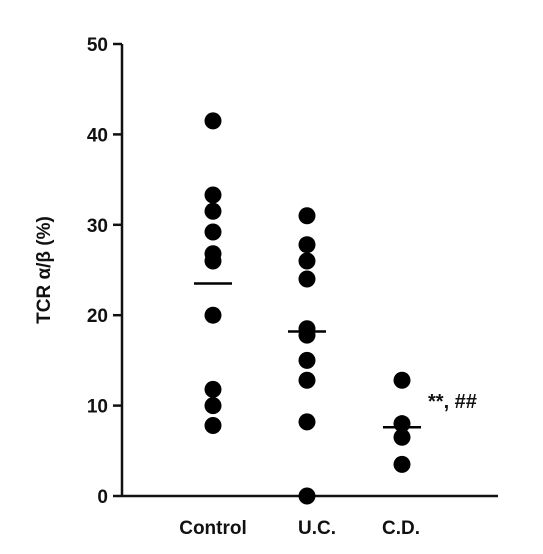  I want to click on category-label: C.D., so click(401, 528).